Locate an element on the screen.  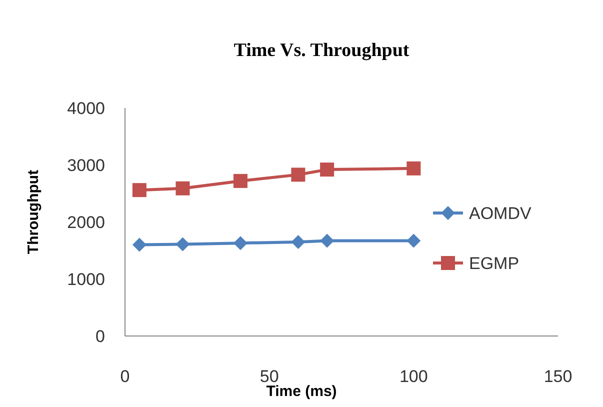
y-tick-label: 4000 is located at coordinates (86, 108).